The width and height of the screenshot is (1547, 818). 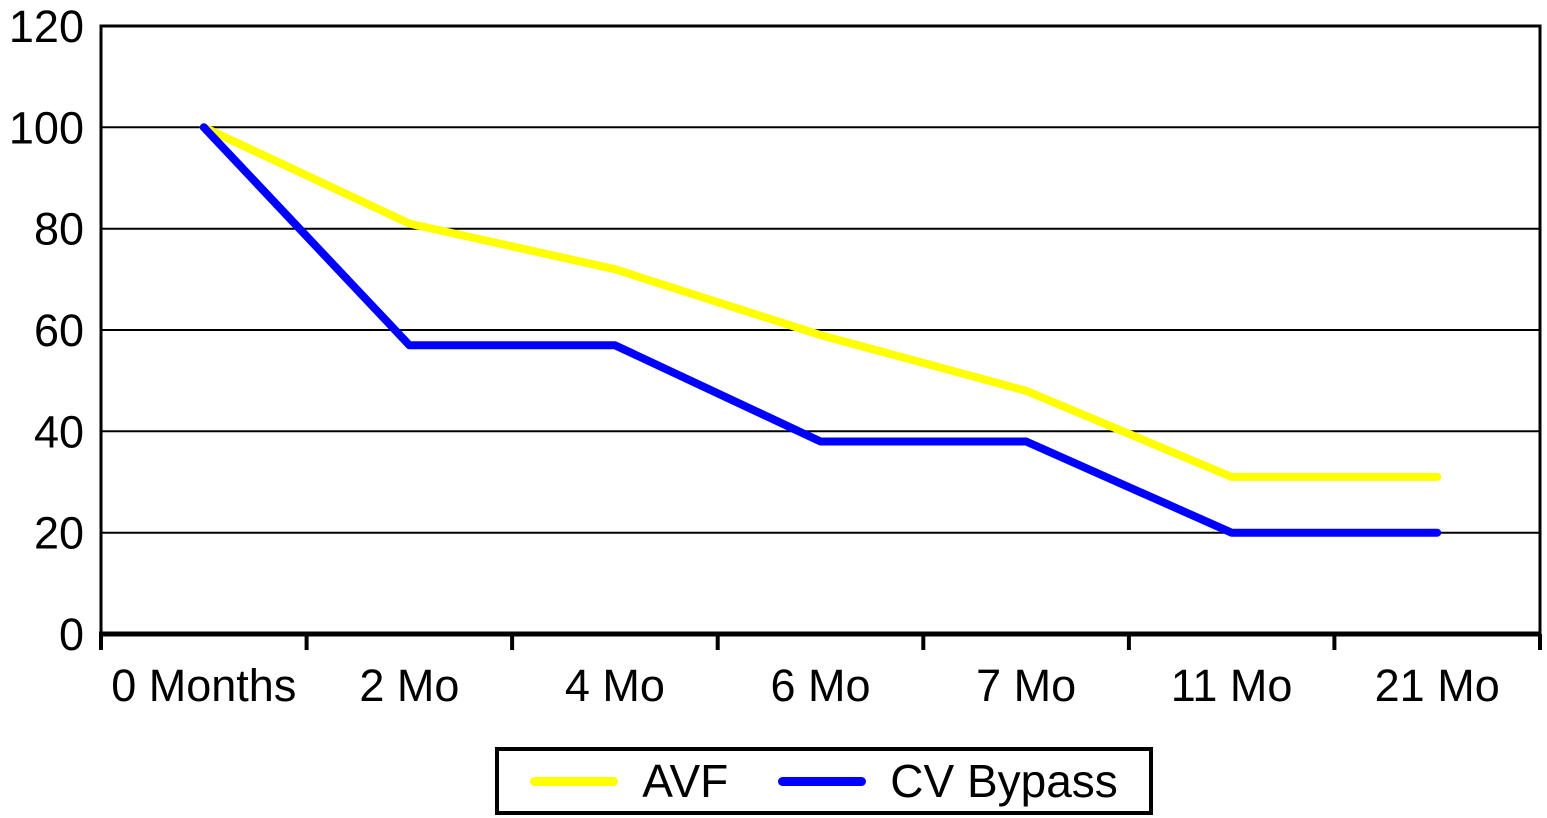 What do you see at coordinates (820, 685) in the screenshot?
I see `x-axis-label: 6 Mo` at bounding box center [820, 685].